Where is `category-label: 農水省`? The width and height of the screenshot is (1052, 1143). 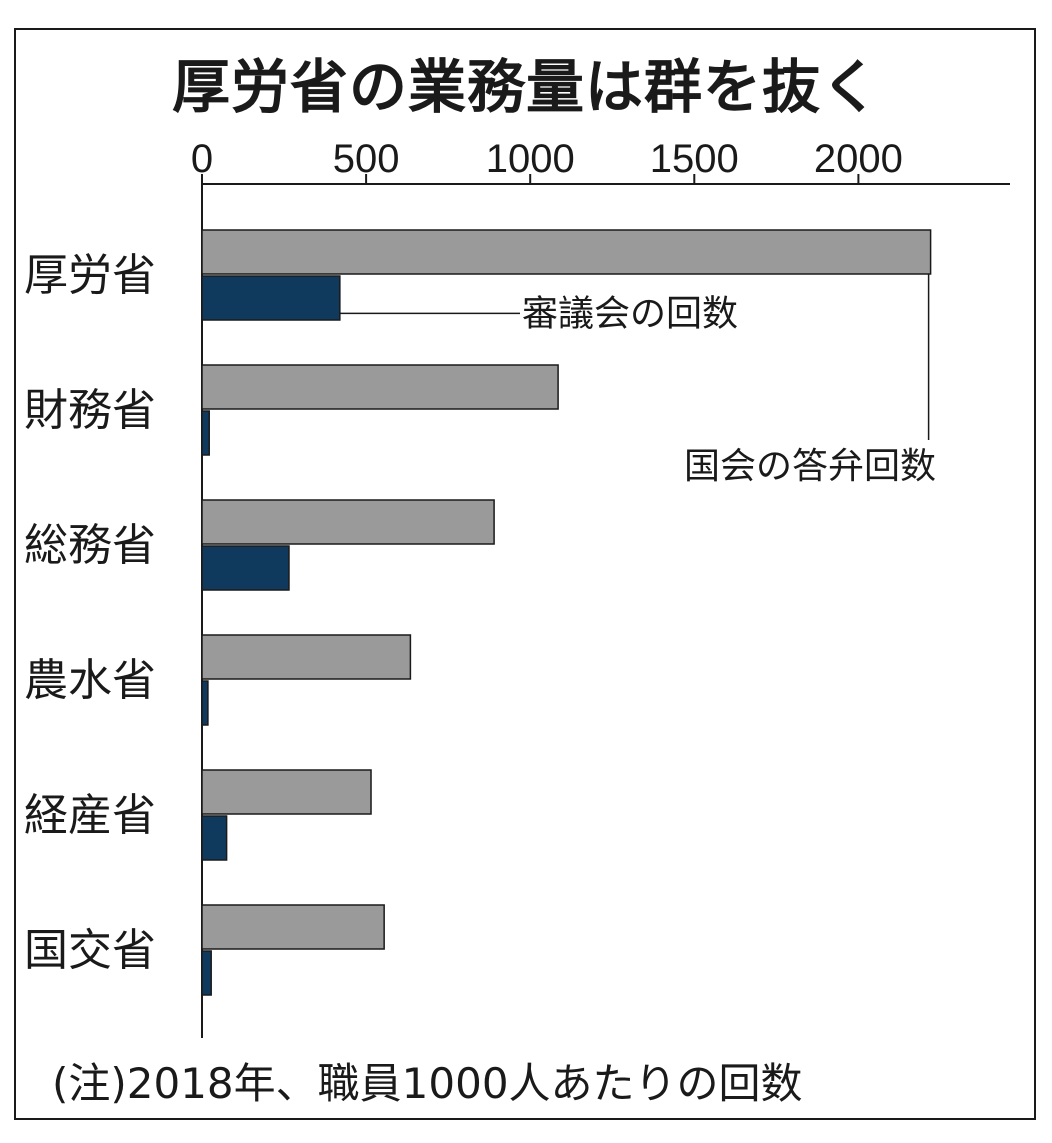 category-label: 農水省 is located at coordinates (90, 680).